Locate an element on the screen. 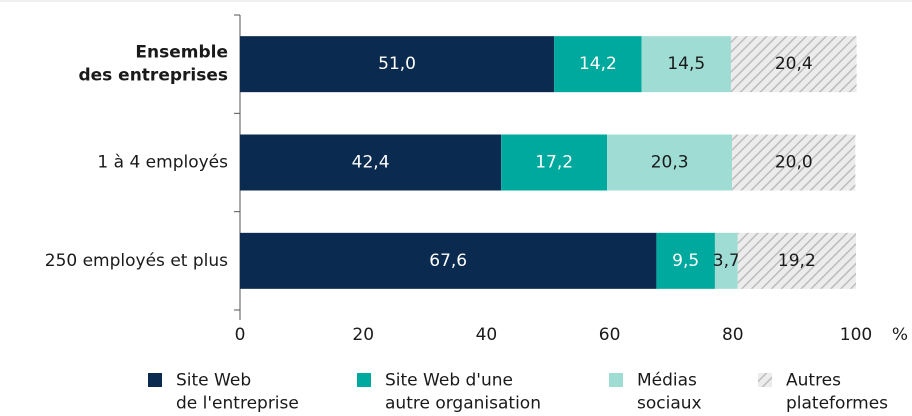 The height and width of the screenshot is (416, 912). x-unit: % is located at coordinates (900, 335).